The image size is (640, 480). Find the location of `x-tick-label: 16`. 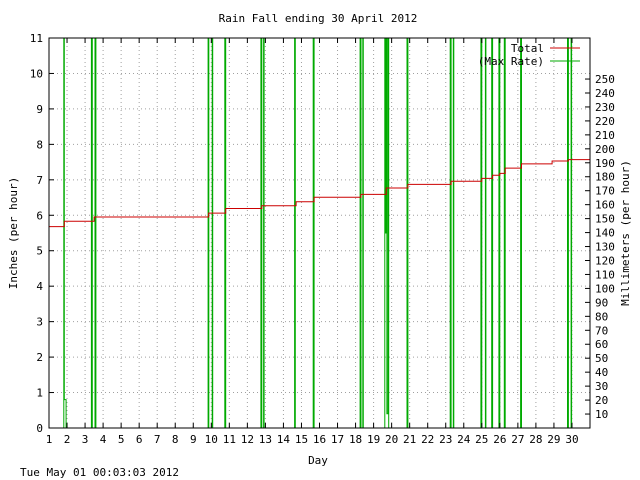

x-tick-label: 16 is located at coordinates (319, 439).